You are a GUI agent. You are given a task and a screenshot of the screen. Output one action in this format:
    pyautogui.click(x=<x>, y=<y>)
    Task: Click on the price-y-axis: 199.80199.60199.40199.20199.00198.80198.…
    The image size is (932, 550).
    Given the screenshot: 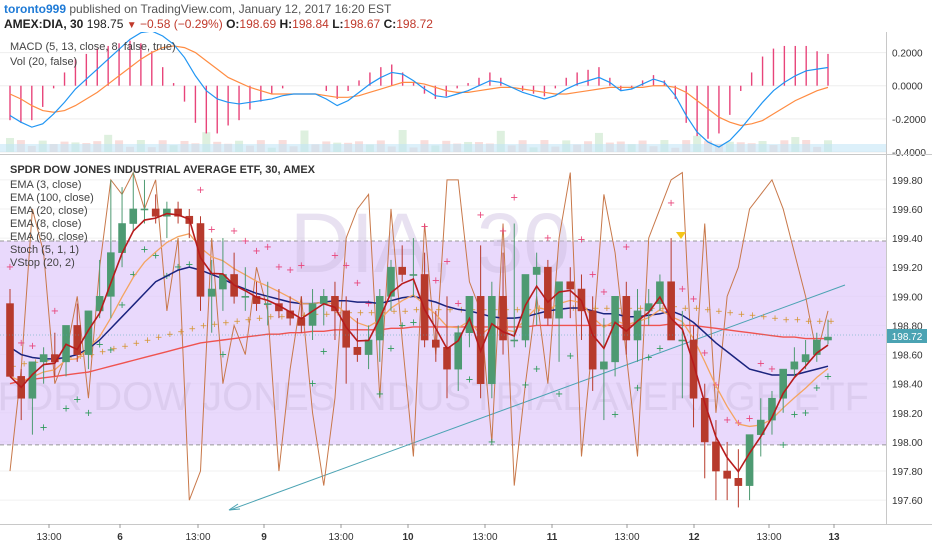 What is the action you would take?
    pyautogui.click(x=907, y=341)
    